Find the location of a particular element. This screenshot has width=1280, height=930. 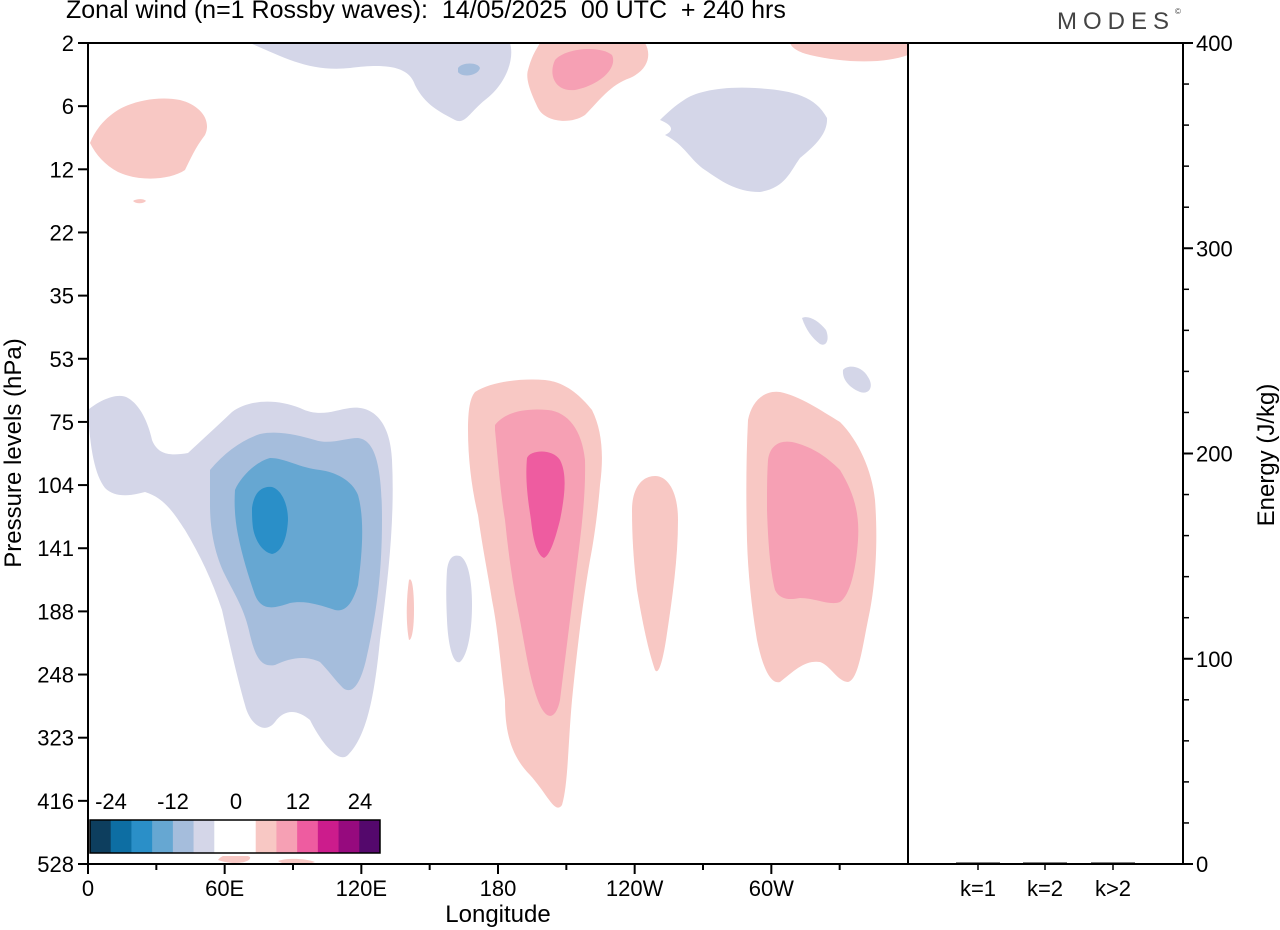

energy-tick-label: 100 is located at coordinates (1214, 659).